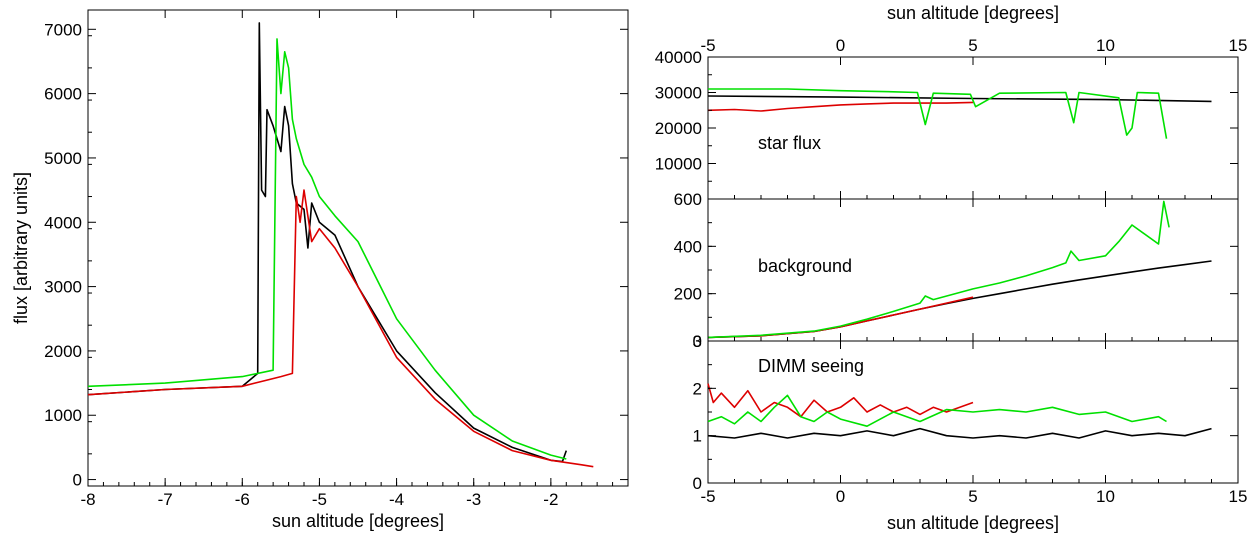  I want to click on flux-ytick-label: 3000, so click(63, 287).